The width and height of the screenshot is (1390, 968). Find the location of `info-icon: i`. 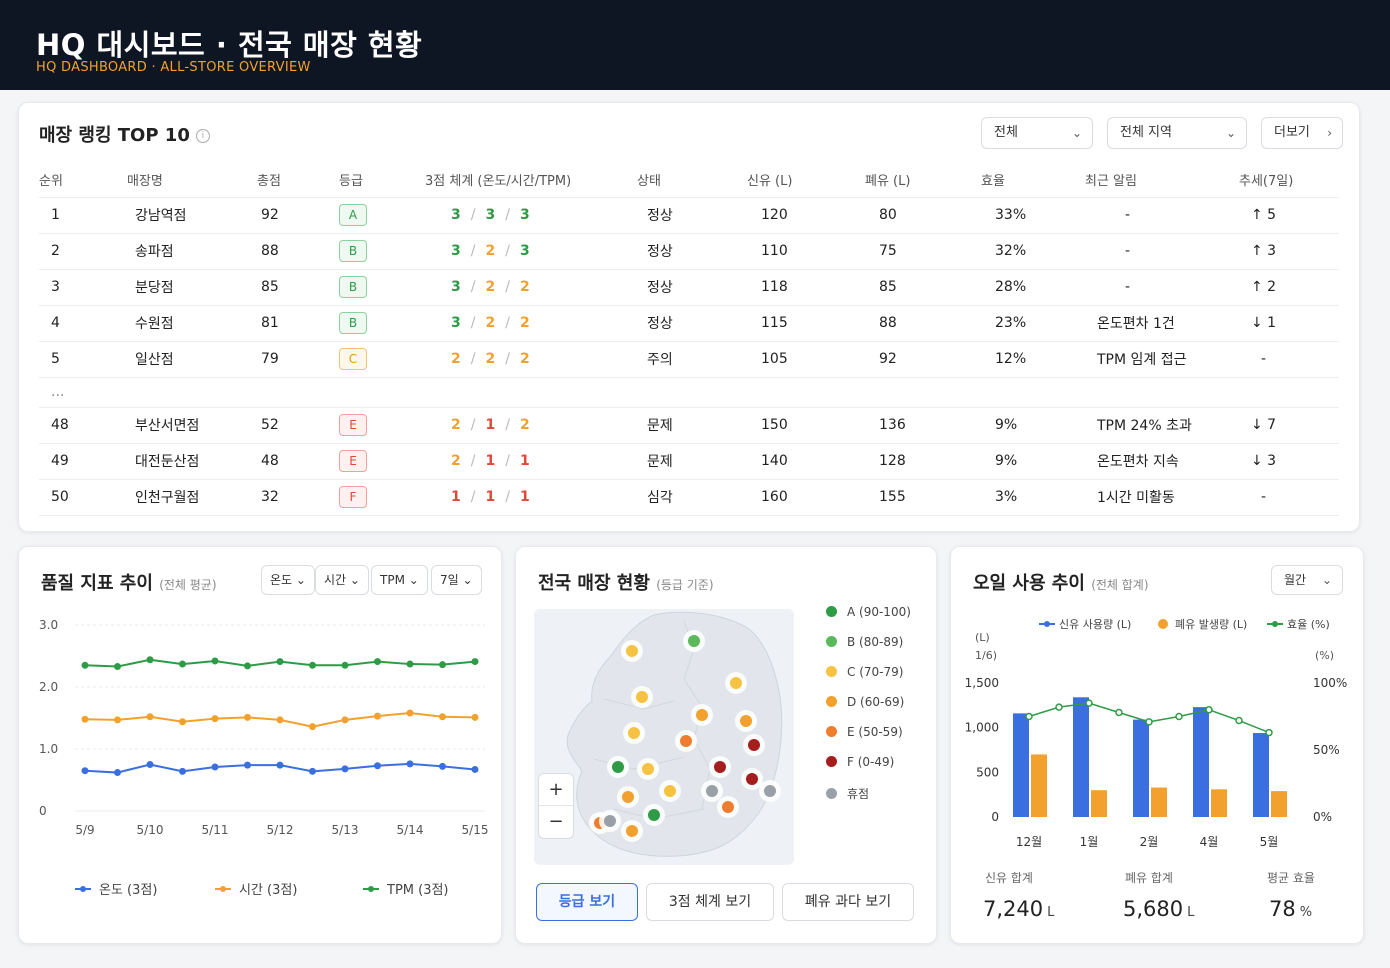

info-icon: i is located at coordinates (202, 136).